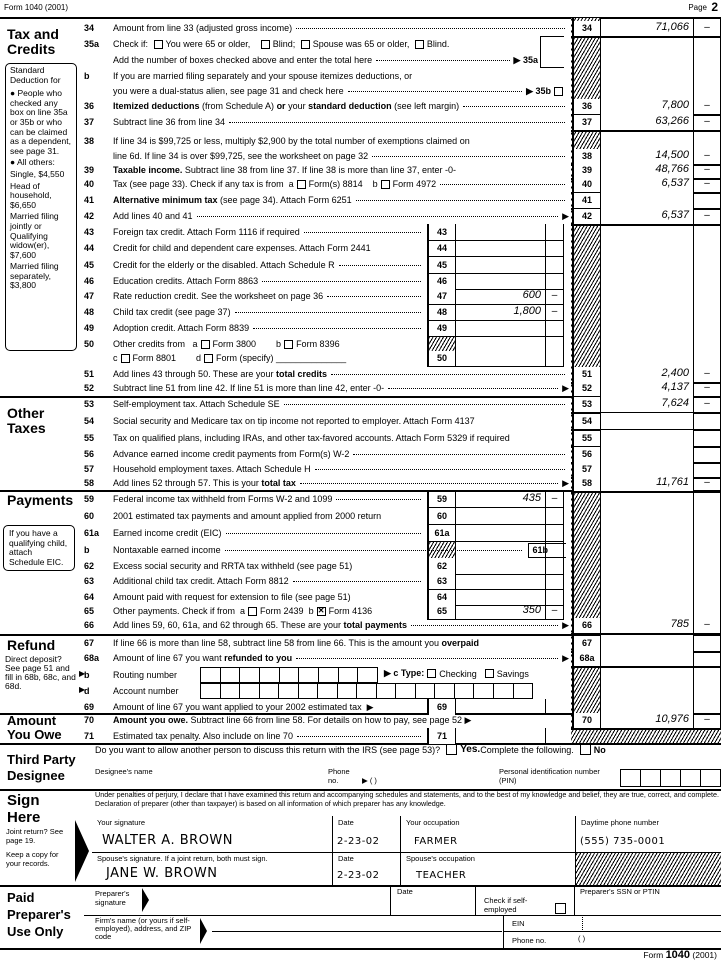  I want to click on line-52-amount: 4,137, so click(675, 387).